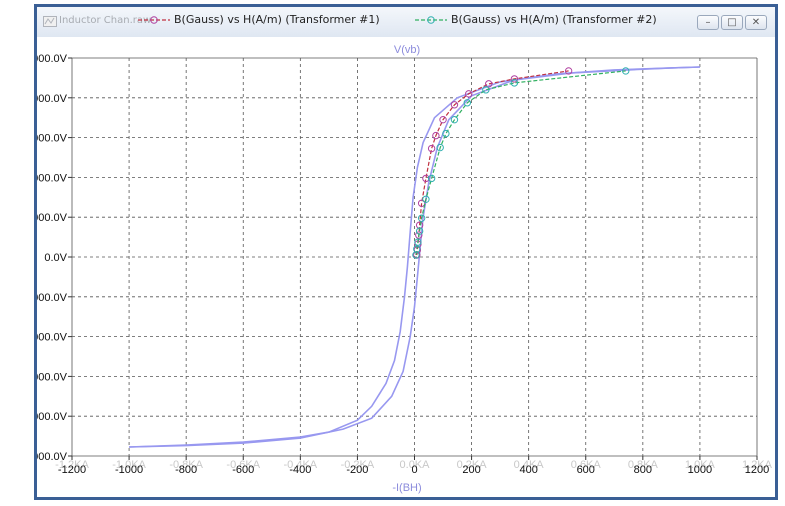 The image size is (785, 506). What do you see at coordinates (554, 19) in the screenshot?
I see `legend-label-transformer-2: B(Gauss) vs H(A/m) (Transformer #2)` at bounding box center [554, 19].